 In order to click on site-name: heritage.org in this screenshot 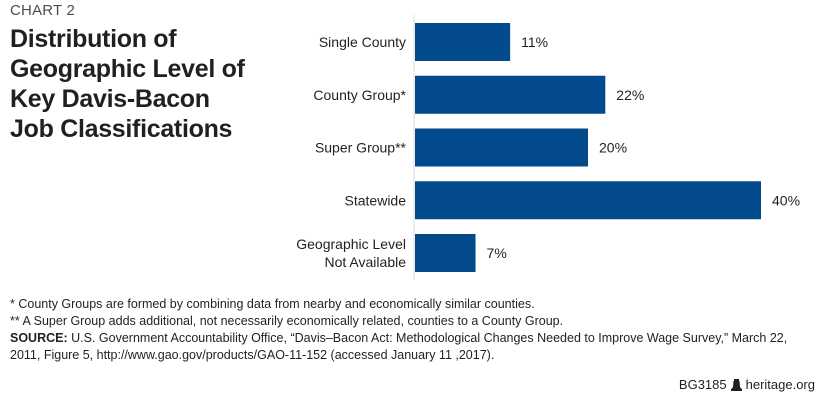, I will do `click(780, 384)`.